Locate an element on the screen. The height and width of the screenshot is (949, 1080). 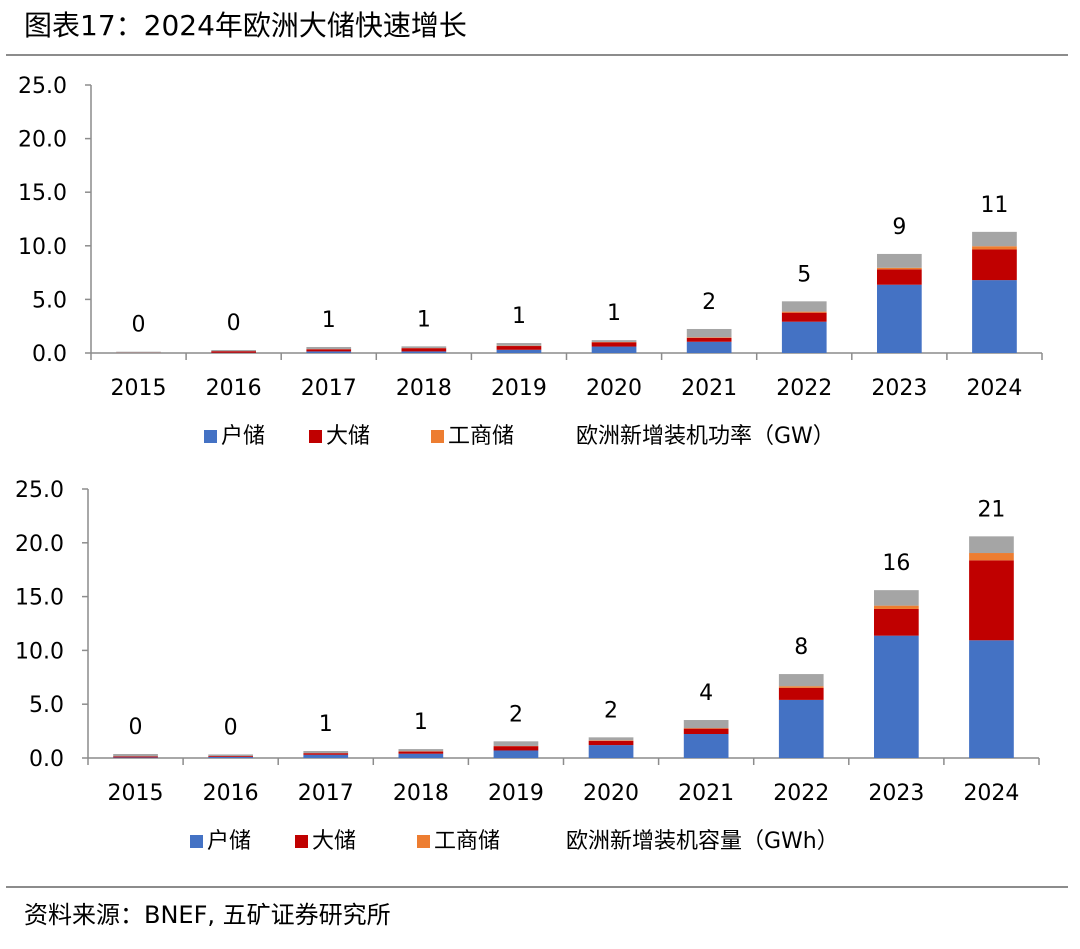
y-tick-label: 20.0 is located at coordinates (39, 544).